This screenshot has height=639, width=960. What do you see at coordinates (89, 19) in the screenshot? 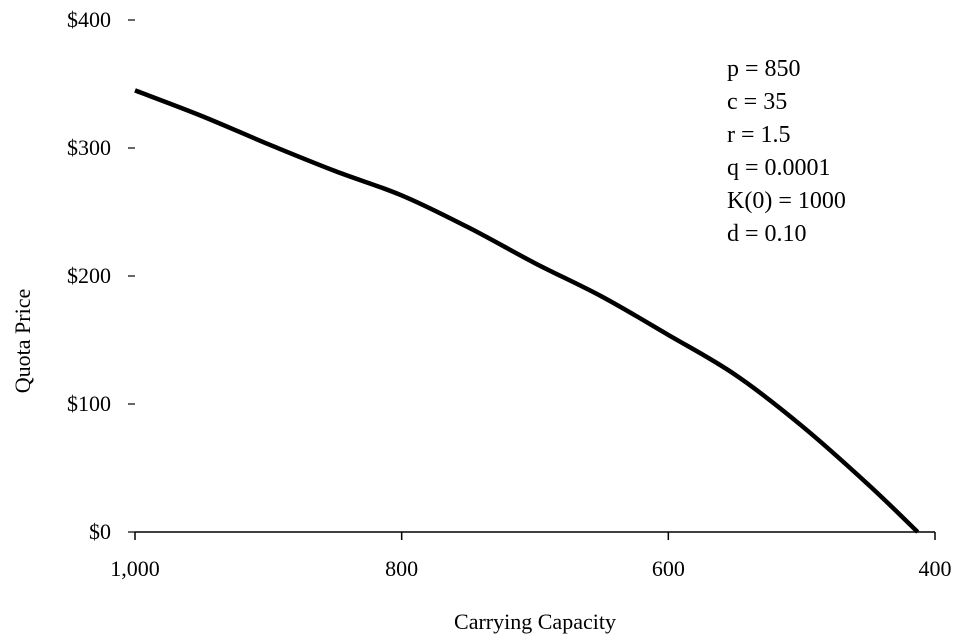
I see `y-tick-label: $400` at bounding box center [89, 19].